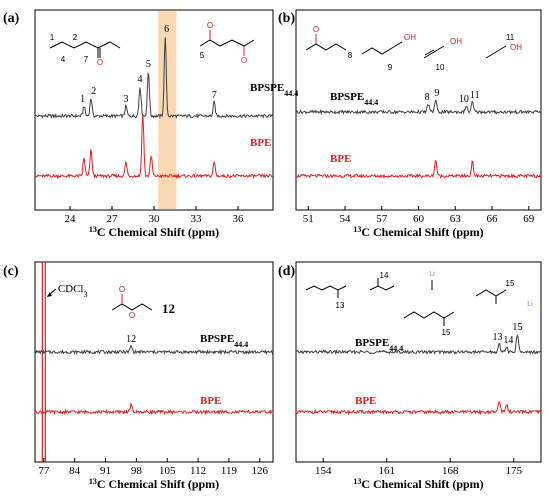 This screenshot has width=550, height=501. I want to click on x-tick-label-168: 168, so click(450, 471).